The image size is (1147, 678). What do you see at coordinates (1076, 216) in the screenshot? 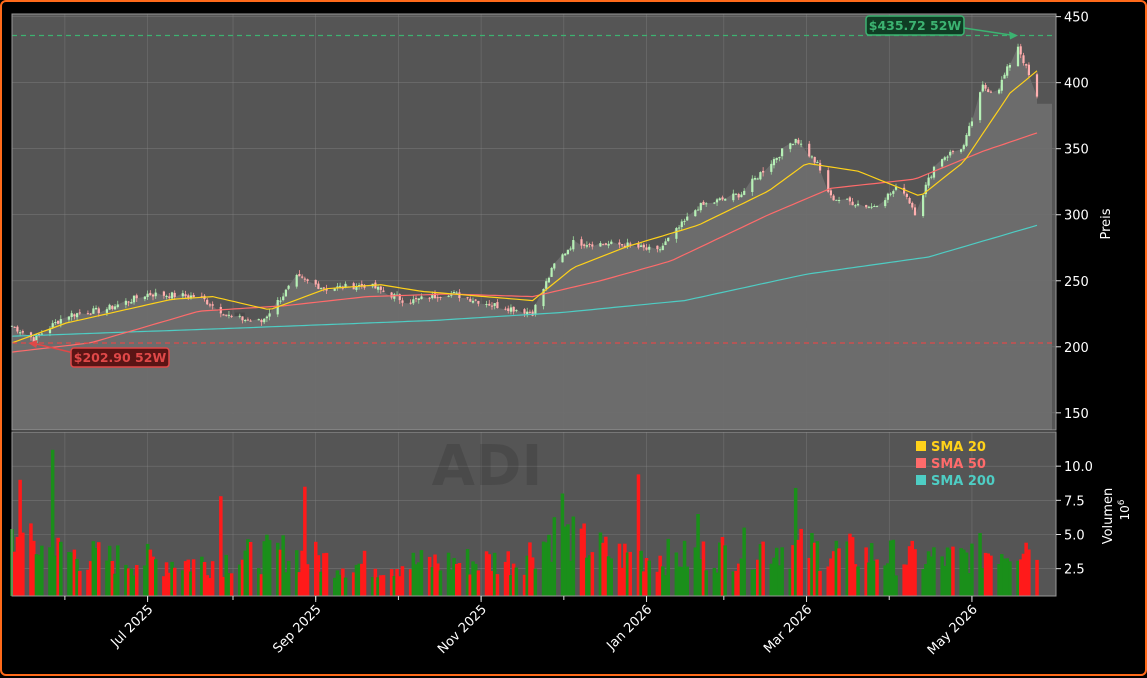
I see `price-tick-label: 300` at bounding box center [1076, 216].